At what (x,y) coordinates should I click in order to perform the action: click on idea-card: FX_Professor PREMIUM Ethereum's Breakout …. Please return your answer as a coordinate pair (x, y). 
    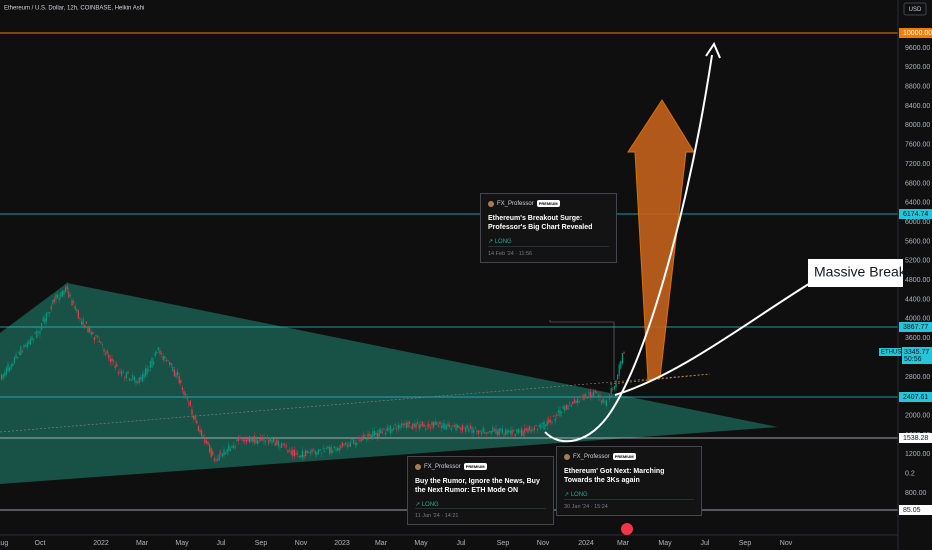
    Looking at the image, I should click on (548, 228).